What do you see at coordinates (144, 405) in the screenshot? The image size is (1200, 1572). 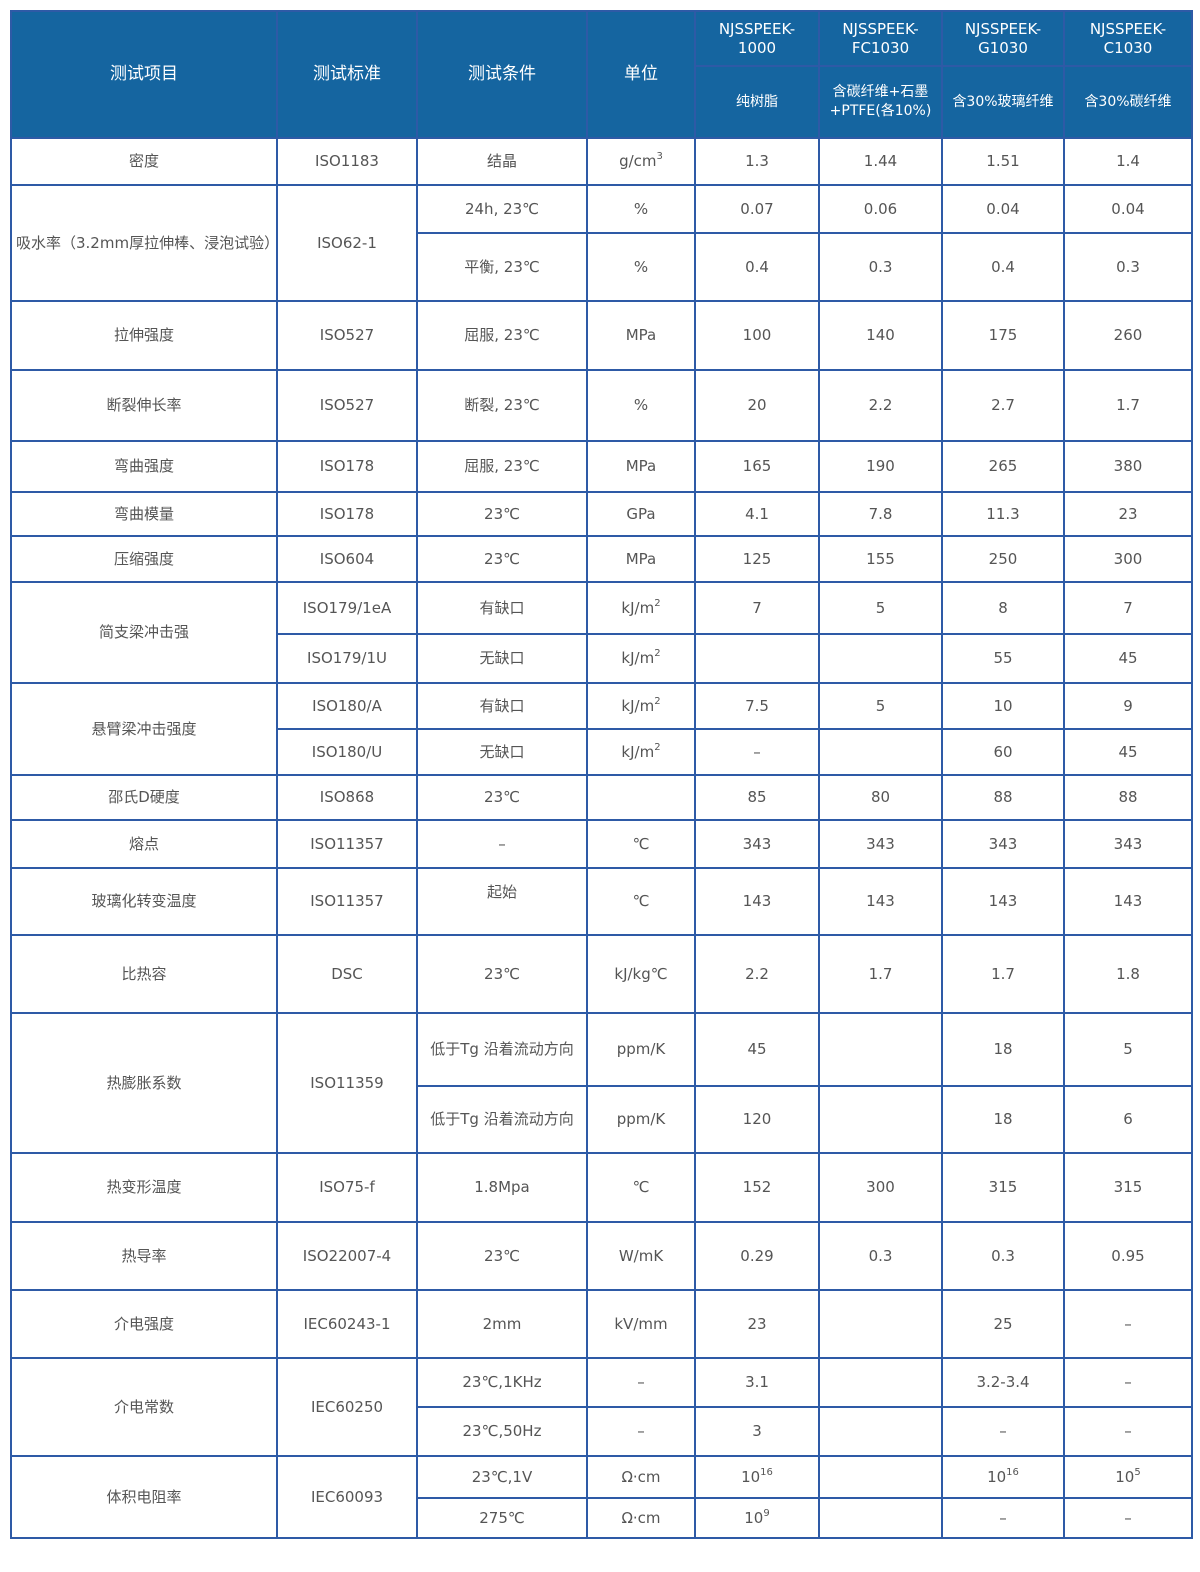 I see `cell-item: 断裂伸长率` at bounding box center [144, 405].